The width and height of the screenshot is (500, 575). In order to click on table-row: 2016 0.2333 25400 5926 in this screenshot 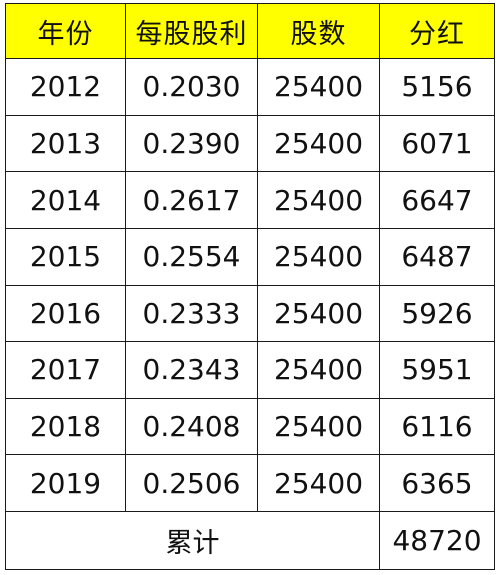, I will do `click(250, 313)`.